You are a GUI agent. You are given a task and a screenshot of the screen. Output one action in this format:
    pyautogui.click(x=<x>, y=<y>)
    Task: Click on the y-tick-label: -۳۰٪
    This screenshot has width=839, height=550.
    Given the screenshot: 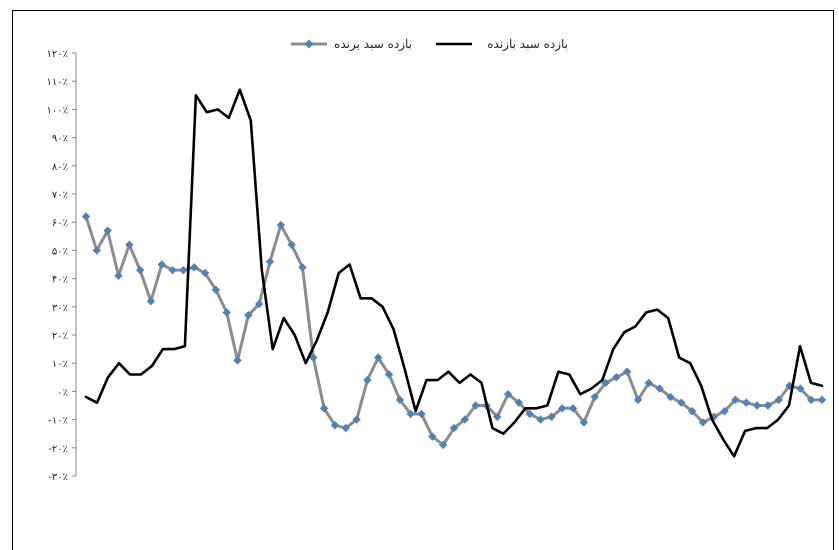 What is the action you would take?
    pyautogui.click(x=58, y=477)
    